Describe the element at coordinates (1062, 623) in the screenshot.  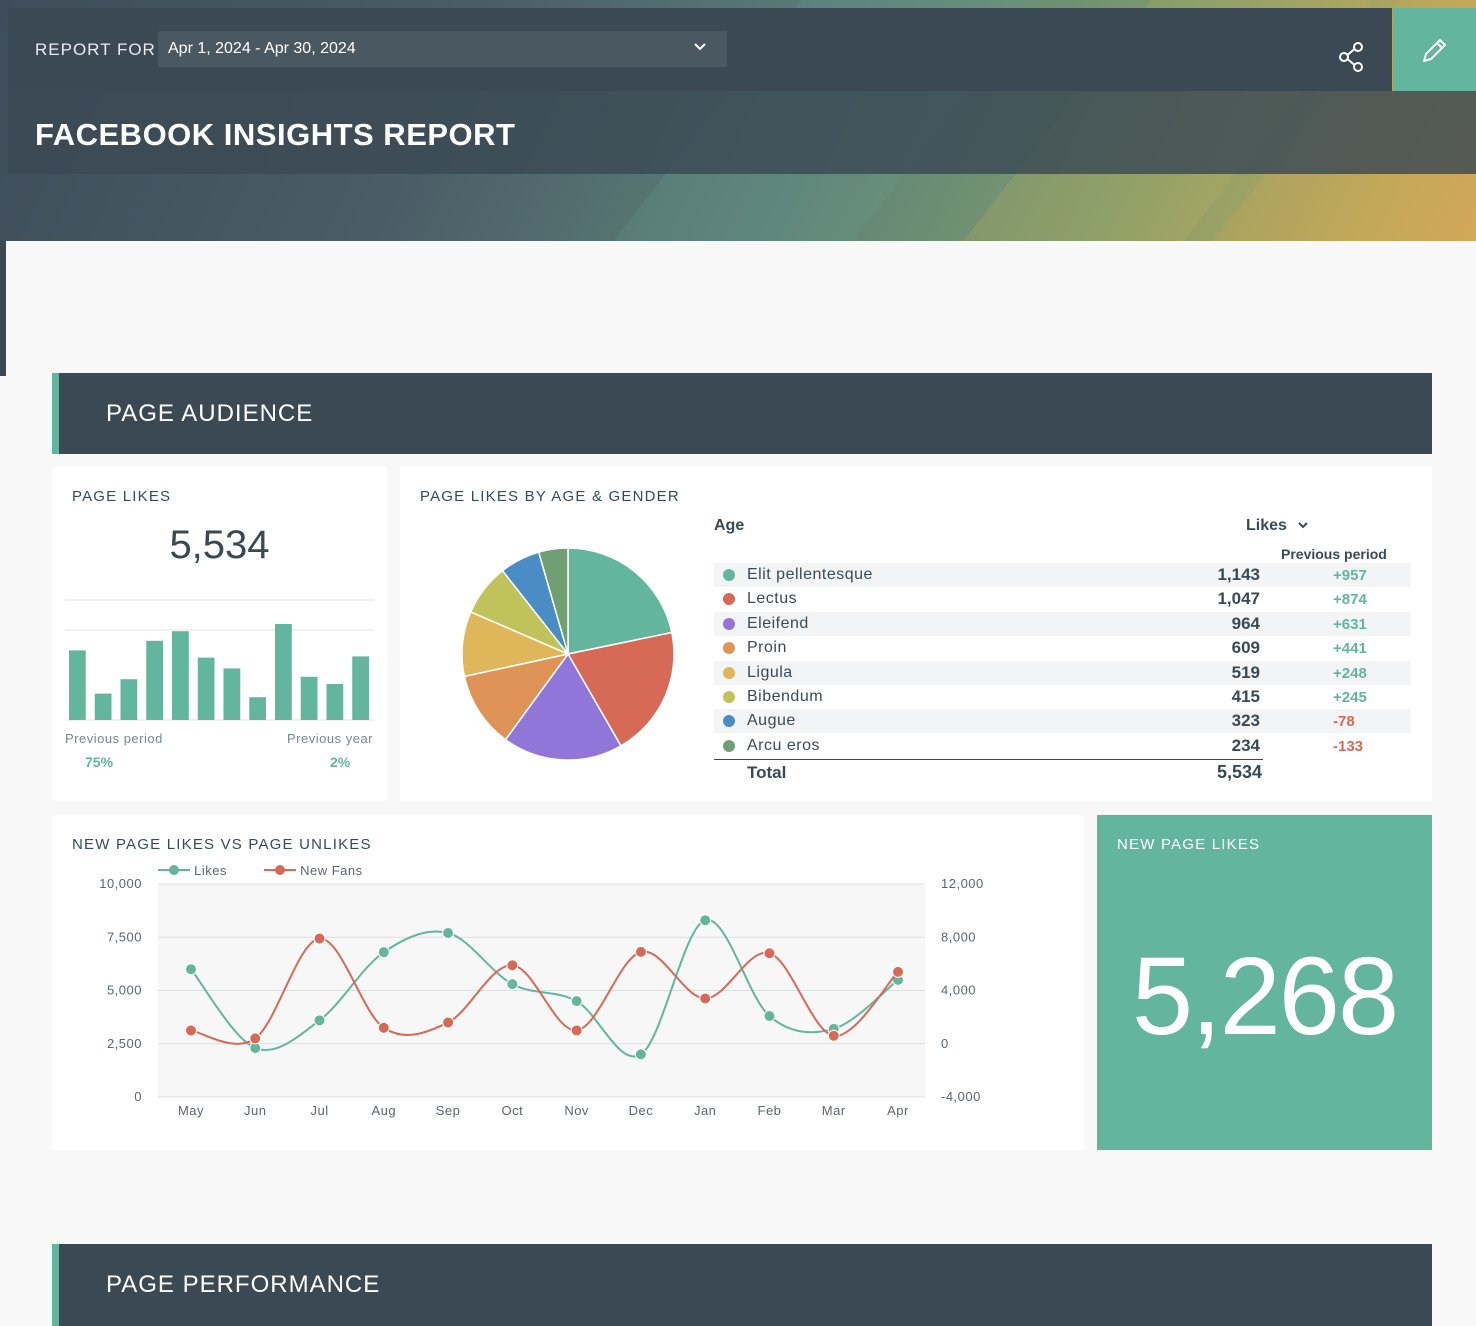
I see `table-row: Eleifend 964 +631` at that location.